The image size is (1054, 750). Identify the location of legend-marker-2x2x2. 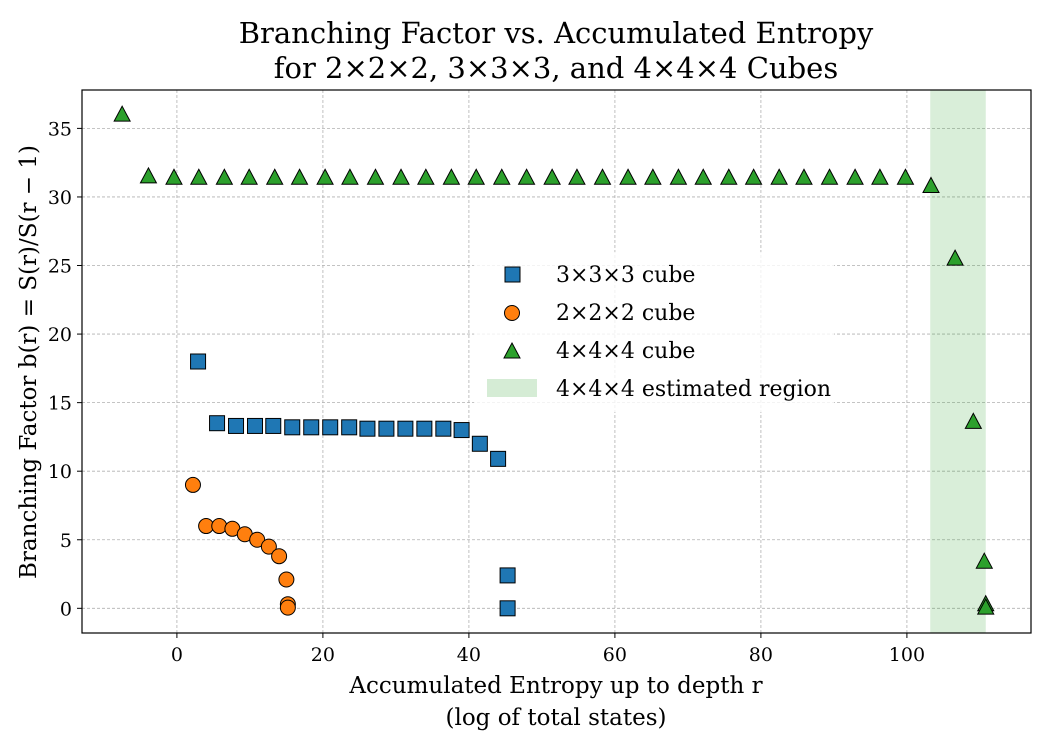
(512, 313).